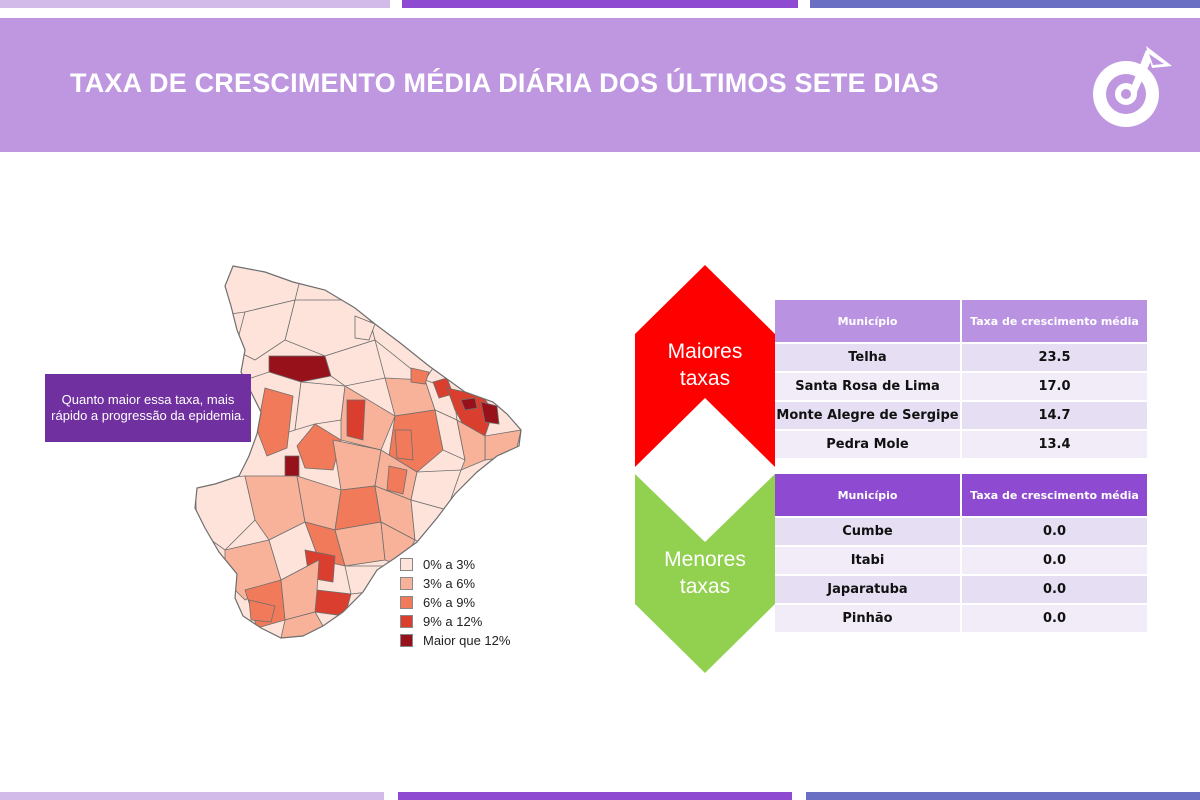  Describe the element at coordinates (868, 560) in the screenshot. I see `municipality-cell: Itabi` at that location.